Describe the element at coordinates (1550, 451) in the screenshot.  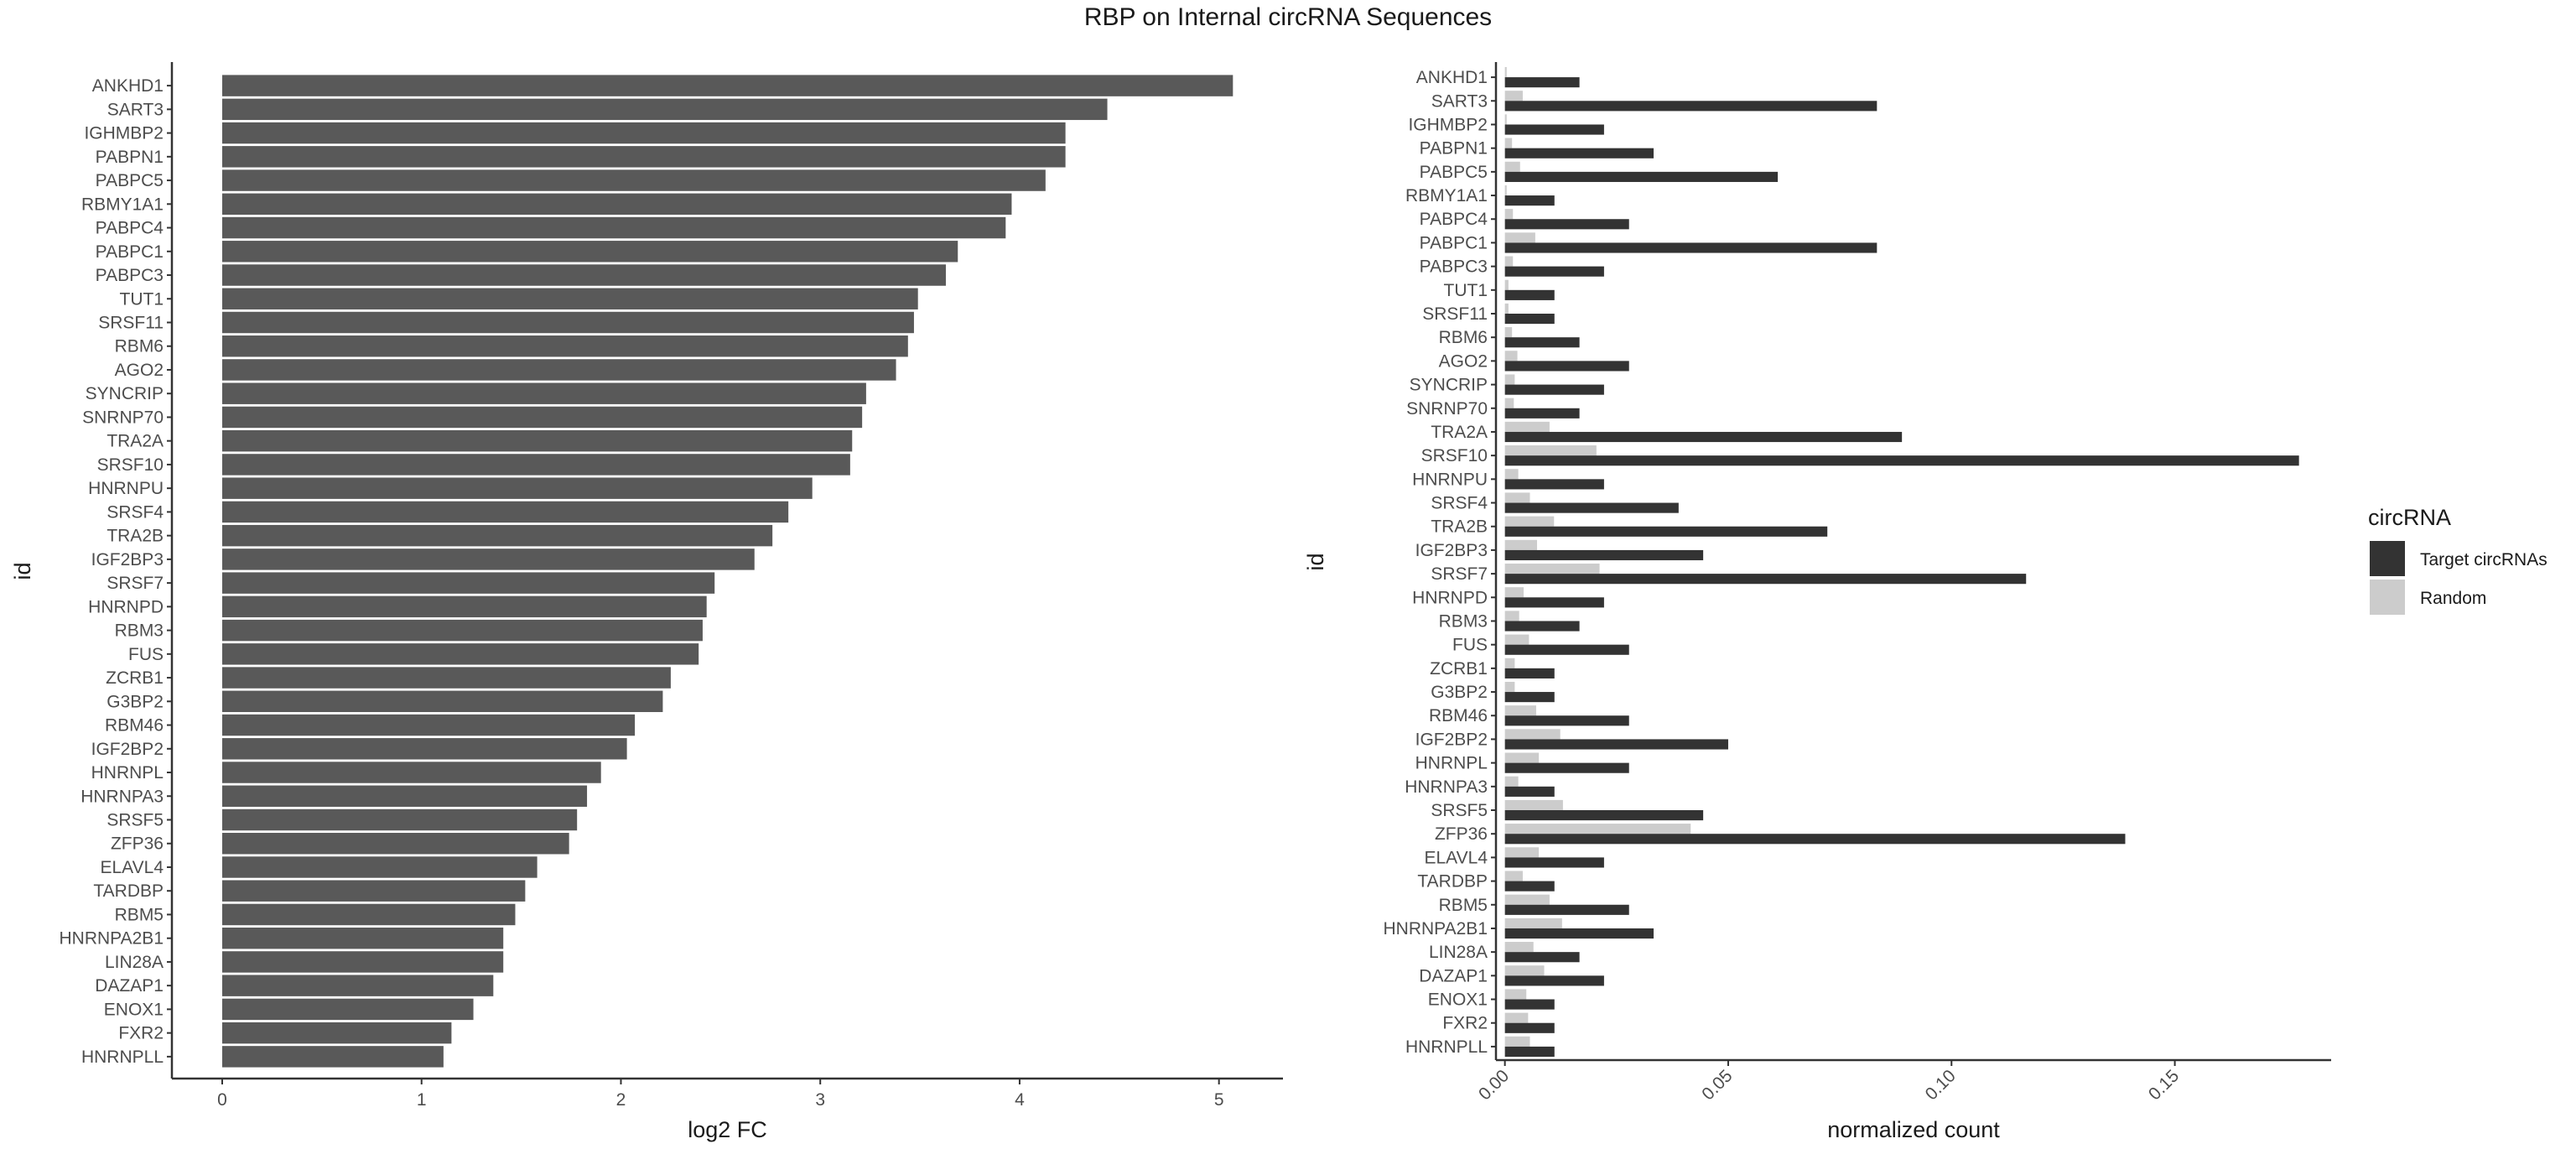
I see `bar-random-srsf10` at that location.